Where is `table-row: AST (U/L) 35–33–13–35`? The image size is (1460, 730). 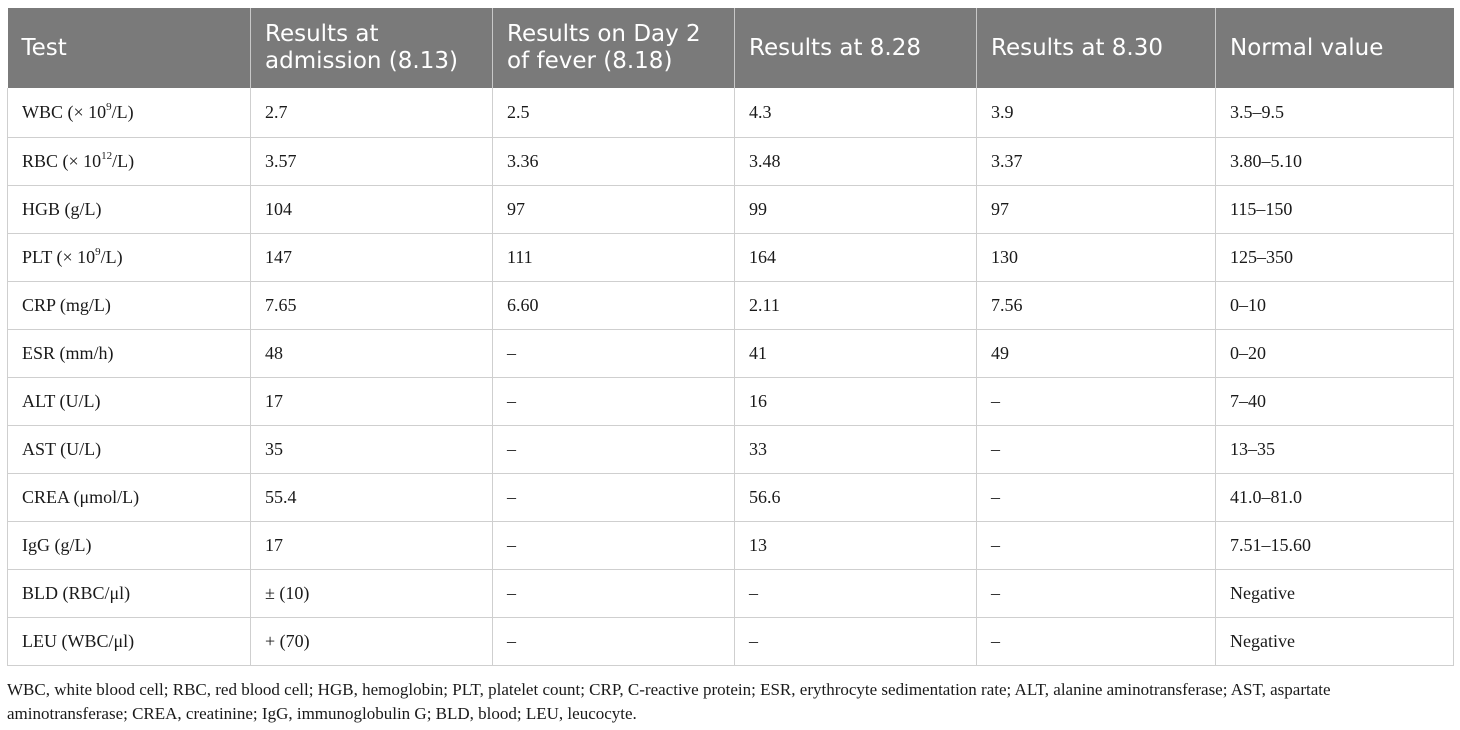 table-row: AST (U/L) 35–33–13–35 is located at coordinates (730, 449).